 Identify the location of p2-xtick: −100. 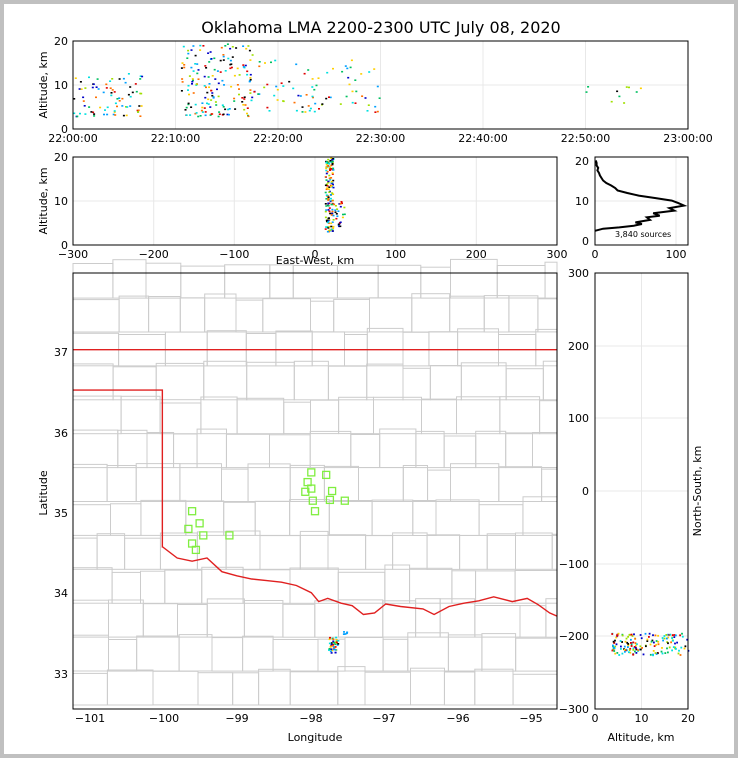
(234, 254).